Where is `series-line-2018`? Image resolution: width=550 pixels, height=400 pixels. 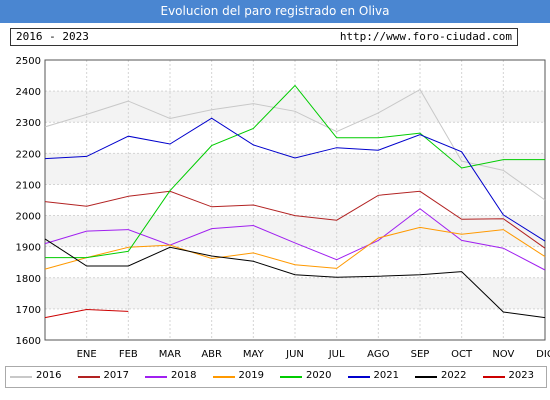
series-line-2018 is located at coordinates (295, 239).